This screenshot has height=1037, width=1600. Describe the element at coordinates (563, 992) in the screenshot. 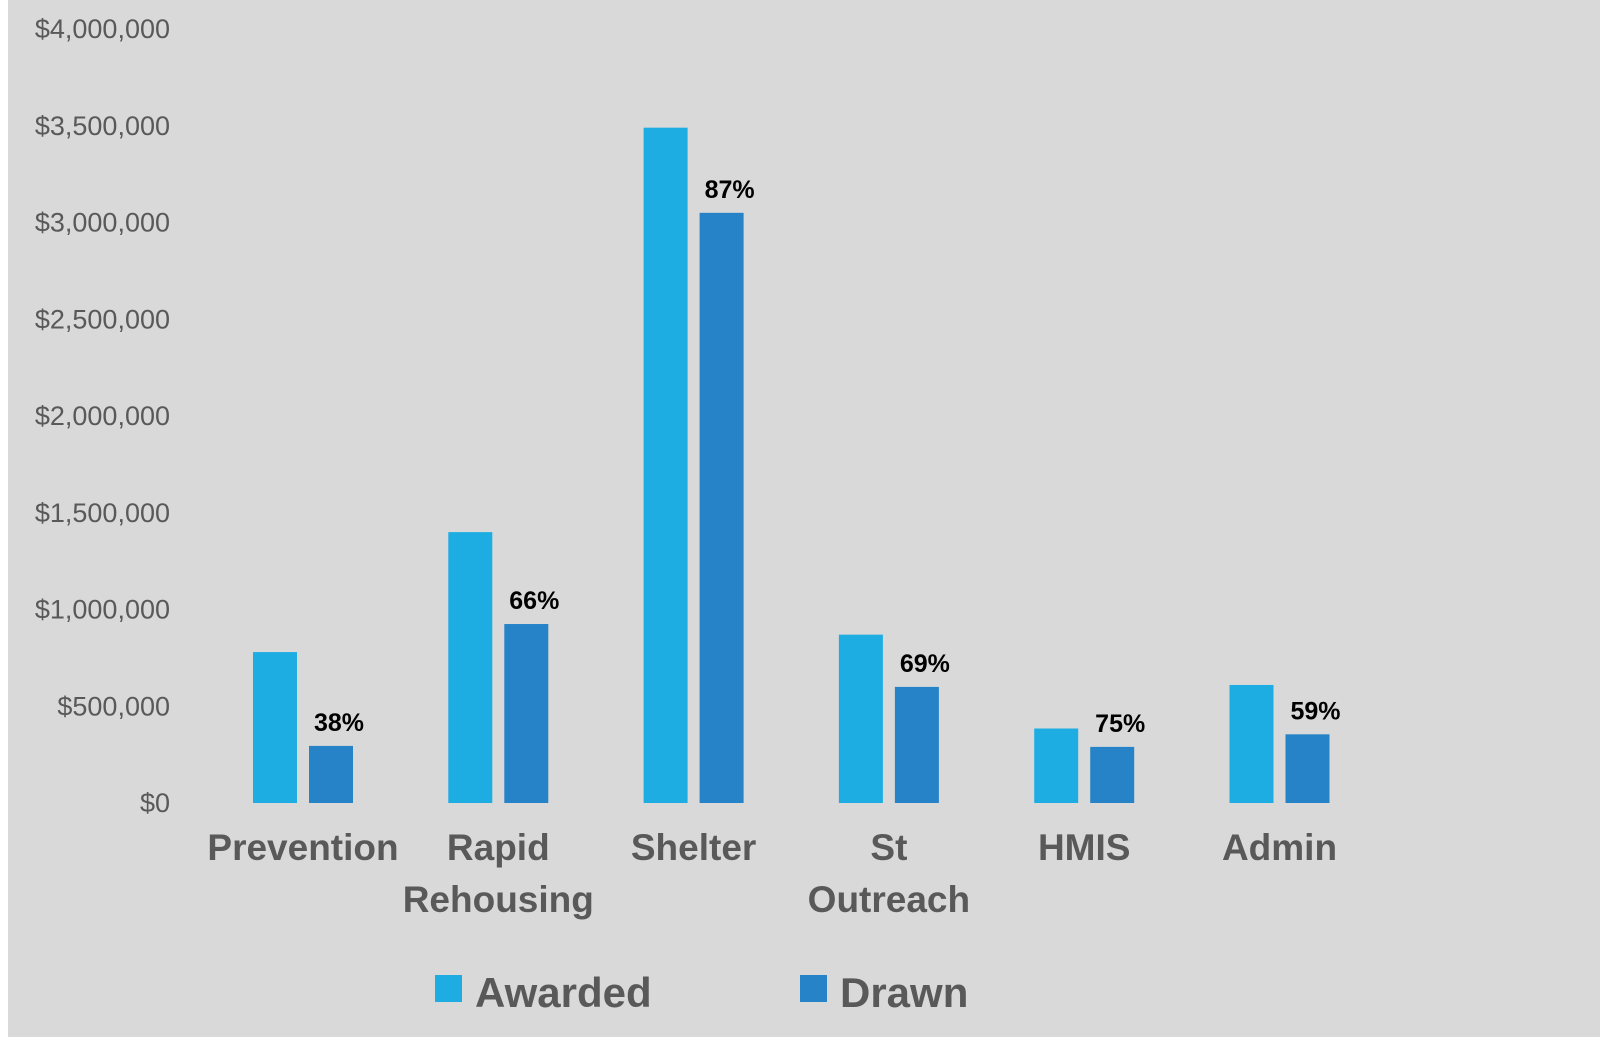

I see `legend-label-awarded: Awarded` at that location.